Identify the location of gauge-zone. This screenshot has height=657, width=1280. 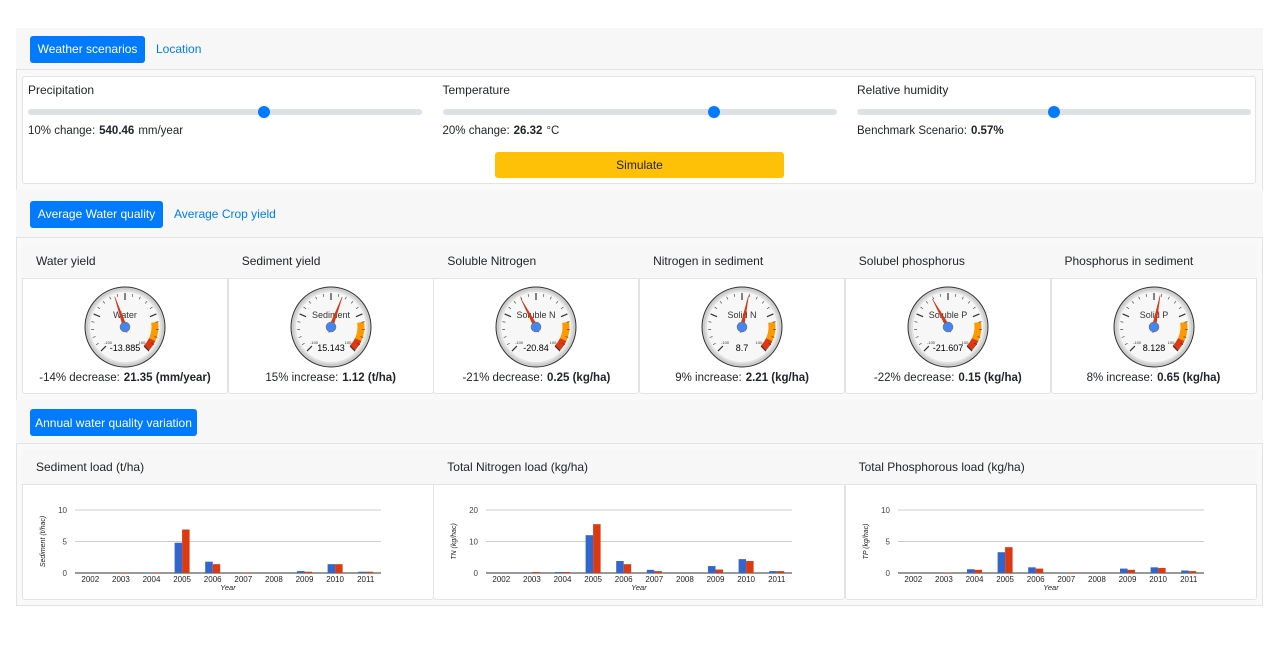
(771, 331).